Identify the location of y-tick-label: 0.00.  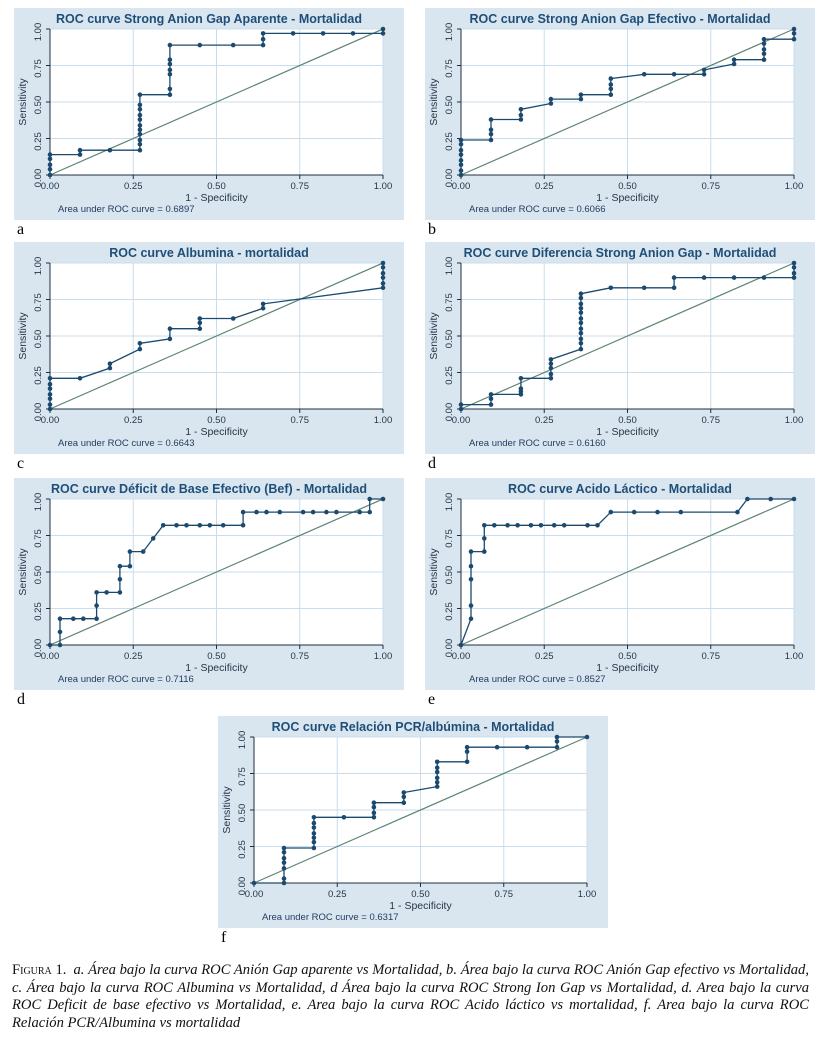
(38, 412).